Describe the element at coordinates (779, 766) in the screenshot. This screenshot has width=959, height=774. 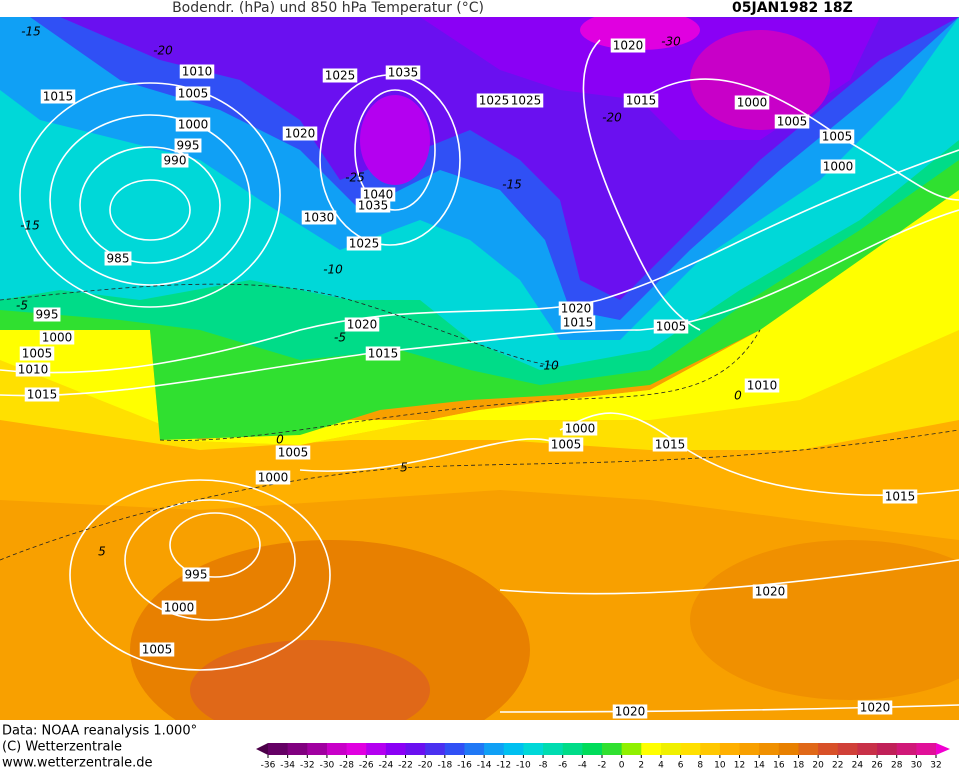
I see `legend-tick-label: 16` at that location.